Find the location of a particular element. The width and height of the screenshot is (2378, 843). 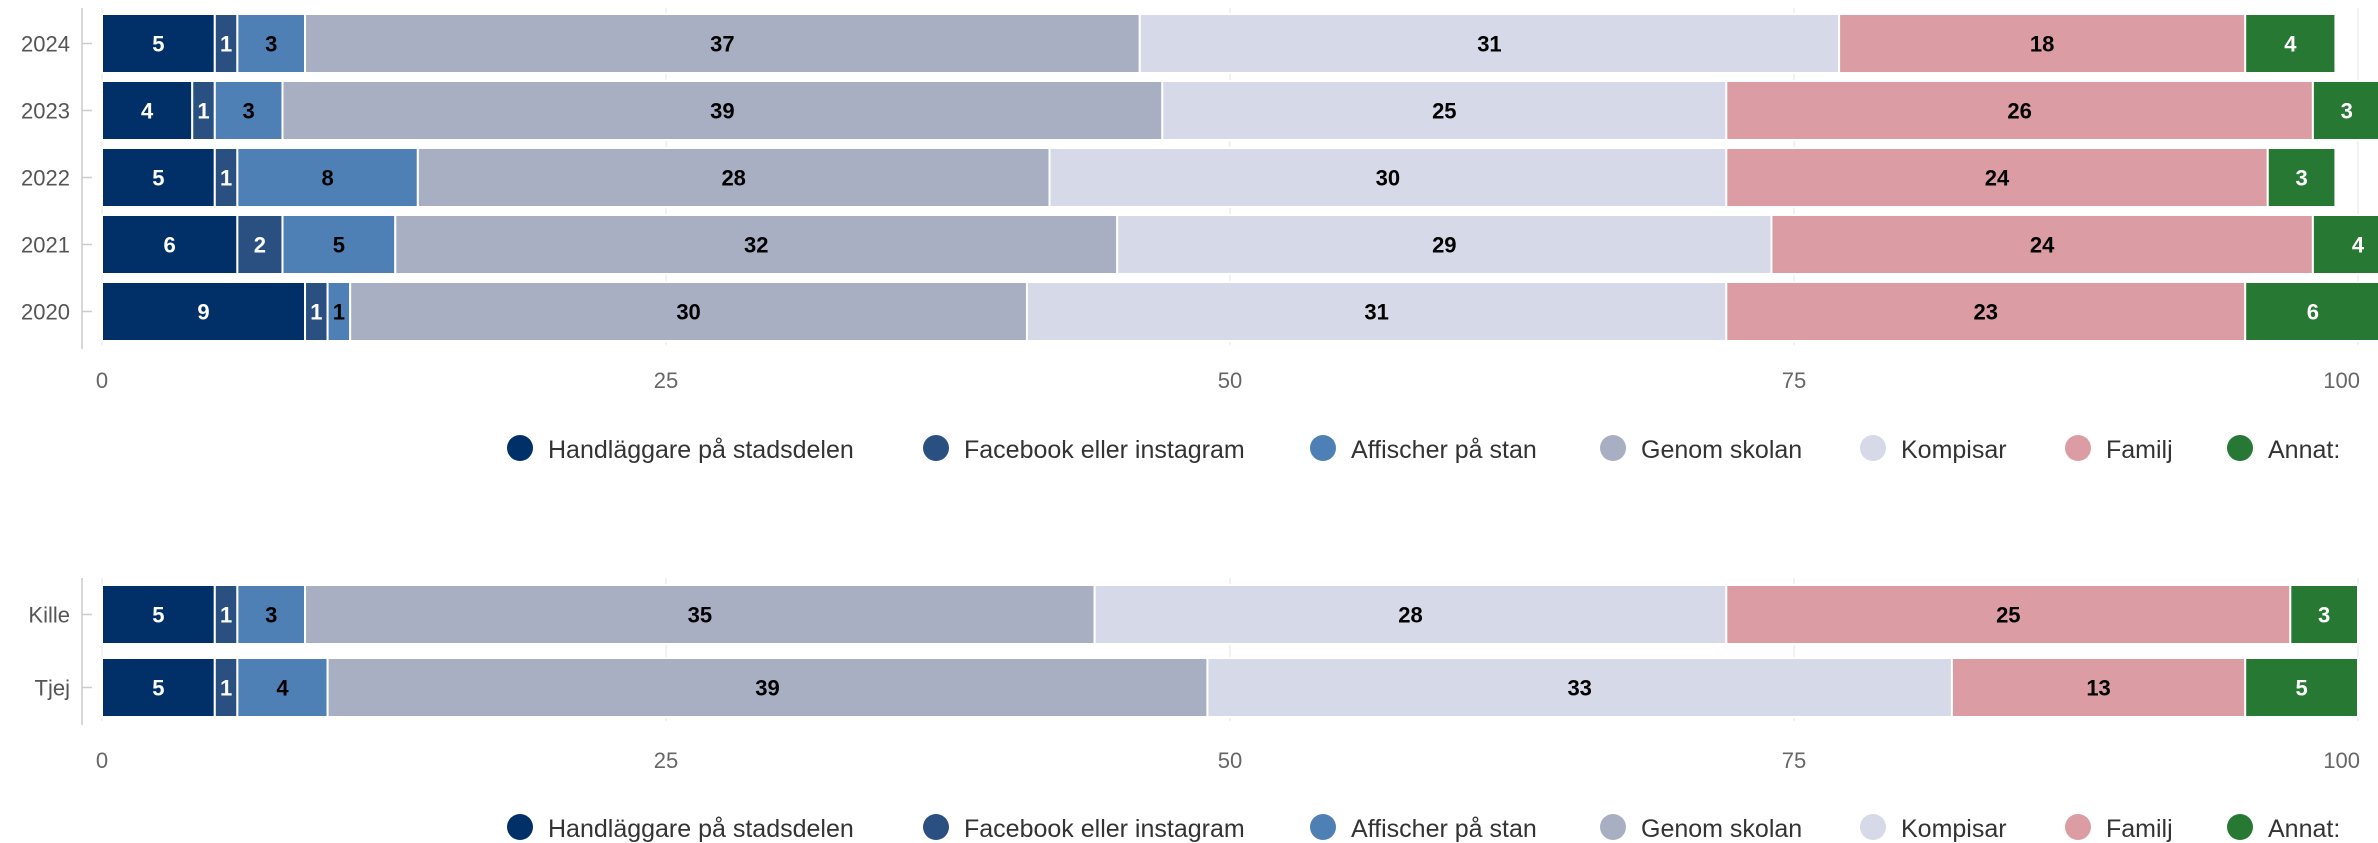

data-label: 6 is located at coordinates (2313, 312).